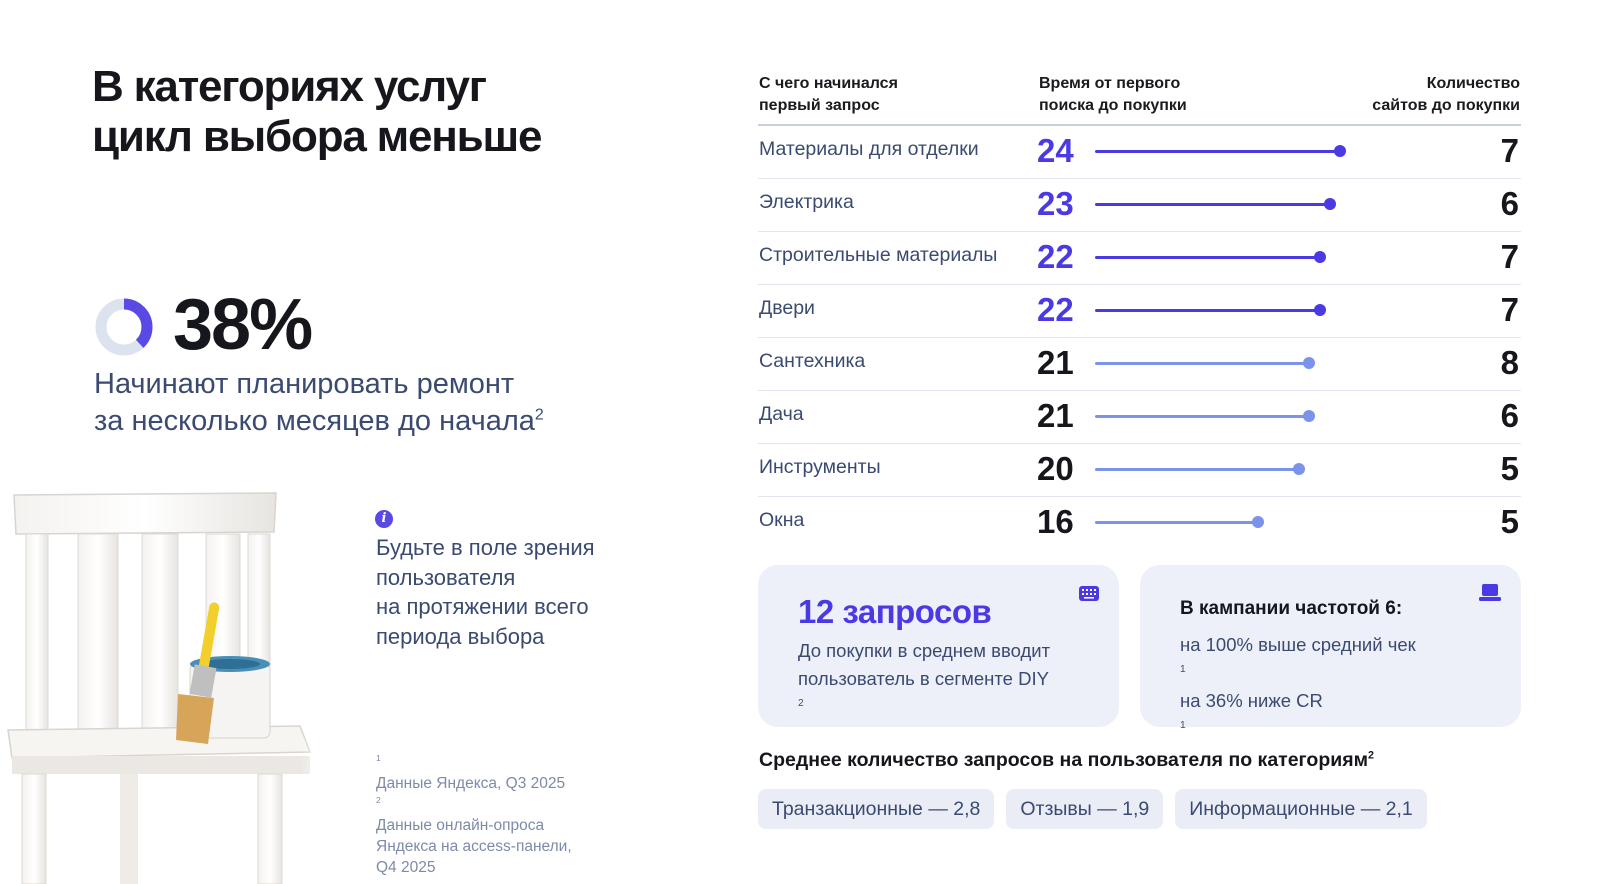 The width and height of the screenshot is (1608, 884). I want to click on laptop-icon, so click(1490, 592).